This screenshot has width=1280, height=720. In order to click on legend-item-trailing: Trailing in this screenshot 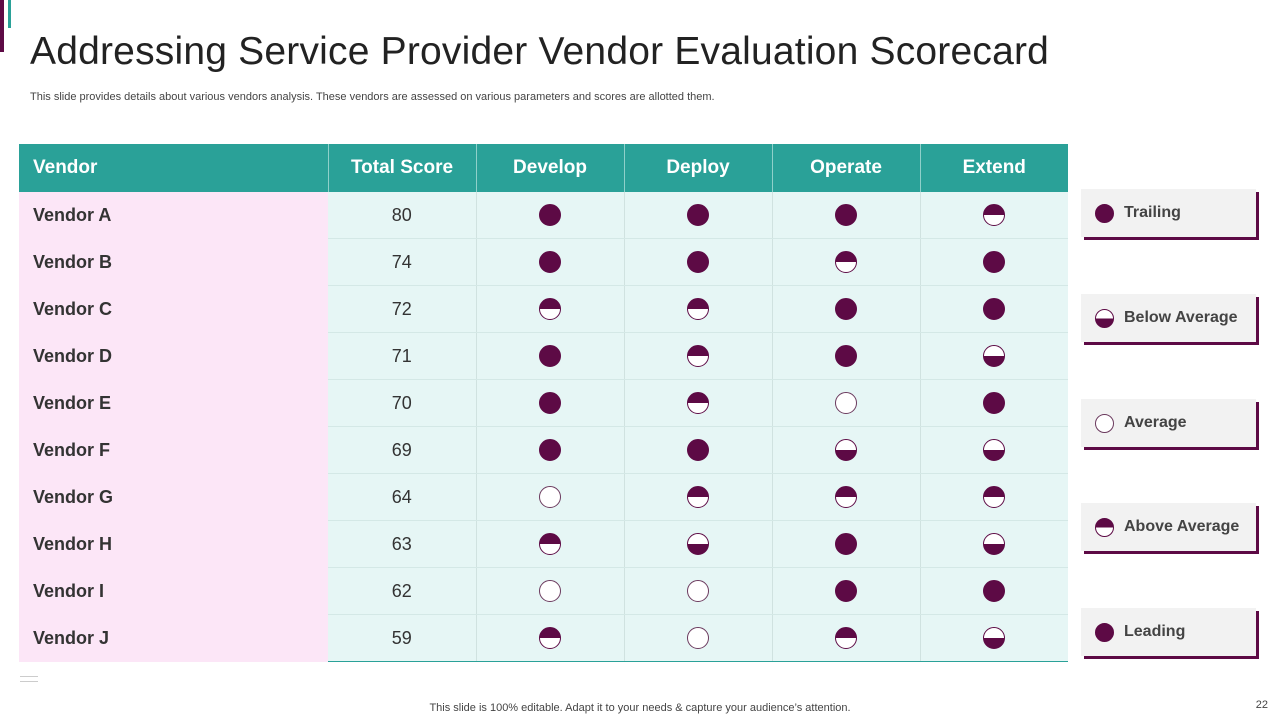, I will do `click(1168, 213)`.